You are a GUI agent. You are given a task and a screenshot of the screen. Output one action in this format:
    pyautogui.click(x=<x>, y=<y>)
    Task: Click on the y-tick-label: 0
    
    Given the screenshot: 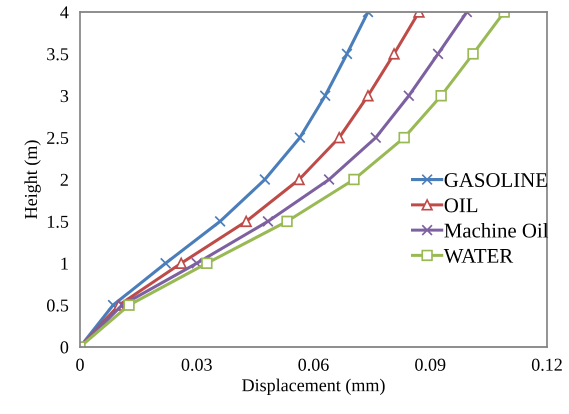 What is the action you would take?
    pyautogui.click(x=64, y=347)
    